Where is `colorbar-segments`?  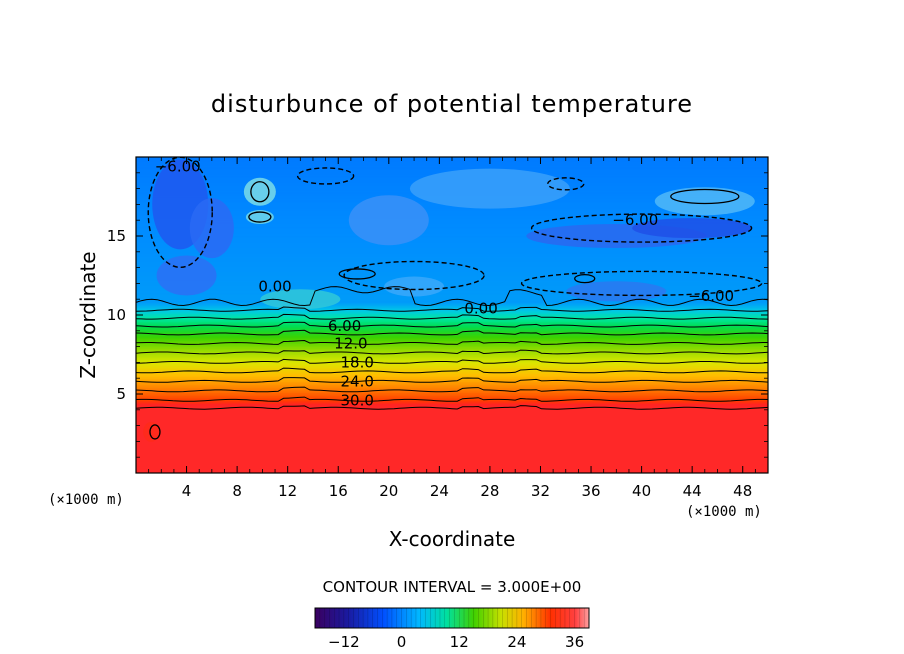 colorbar-segments is located at coordinates (449, 618).